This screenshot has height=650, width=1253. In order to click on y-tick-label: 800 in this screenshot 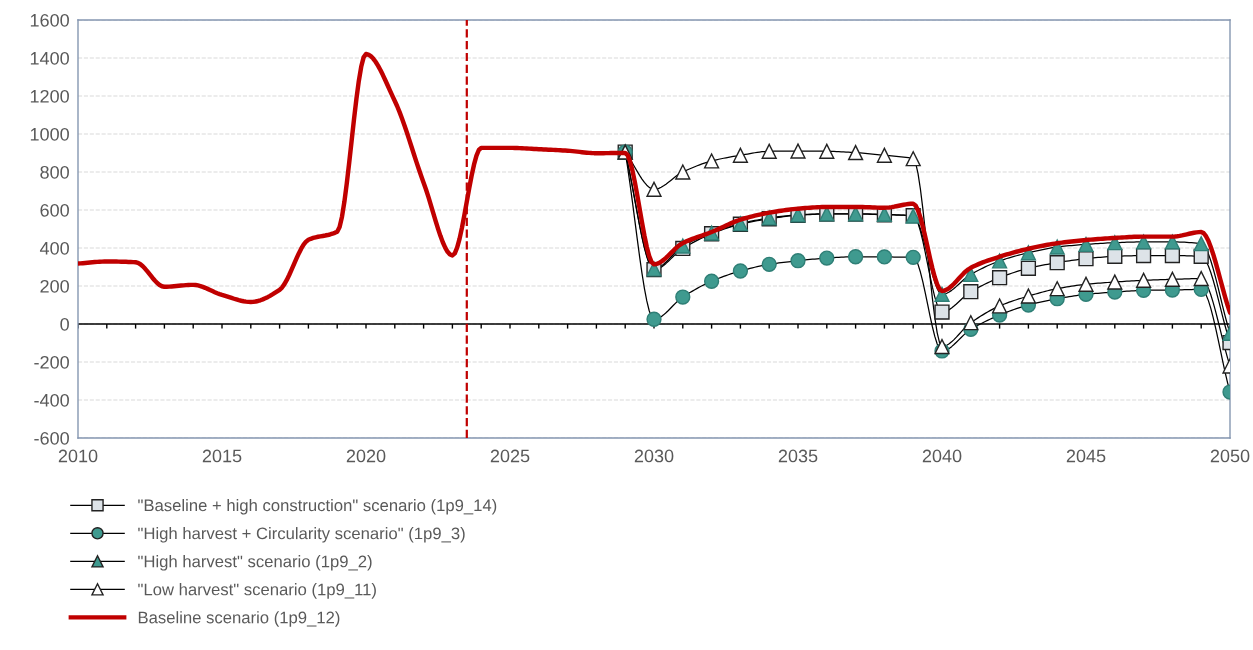, I will do `click(54, 172)`.